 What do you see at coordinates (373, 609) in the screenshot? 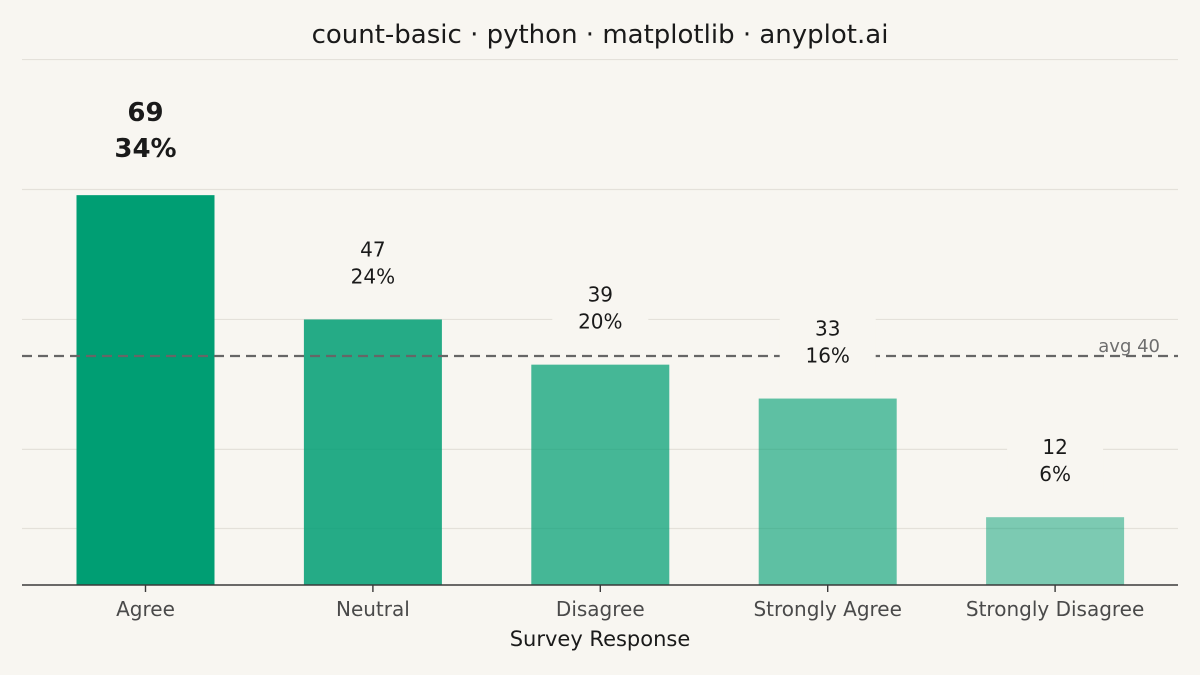
I see `x-tick-label: Neutral` at bounding box center [373, 609].